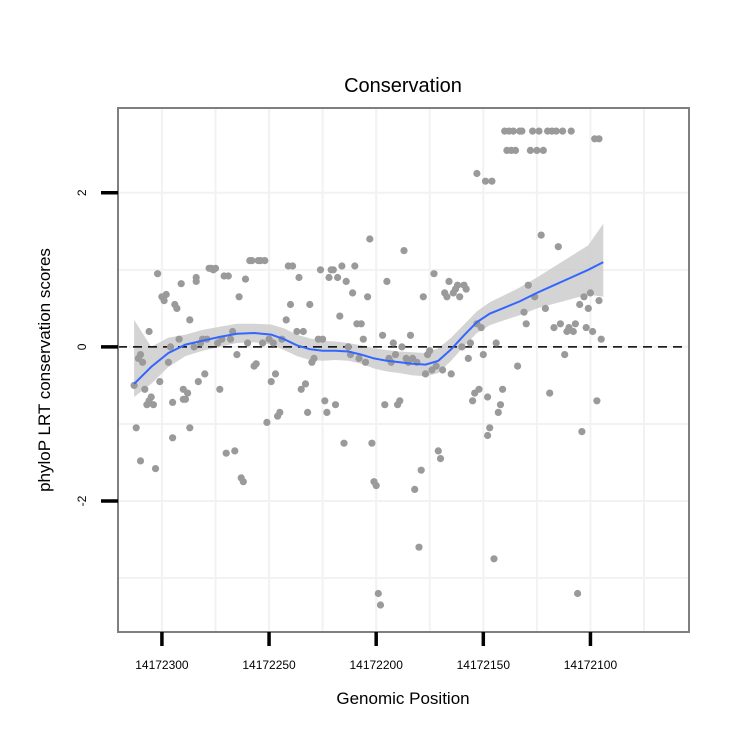 The image size is (750, 750). I want to click on x-tick-label: 14172200, so click(376, 665).